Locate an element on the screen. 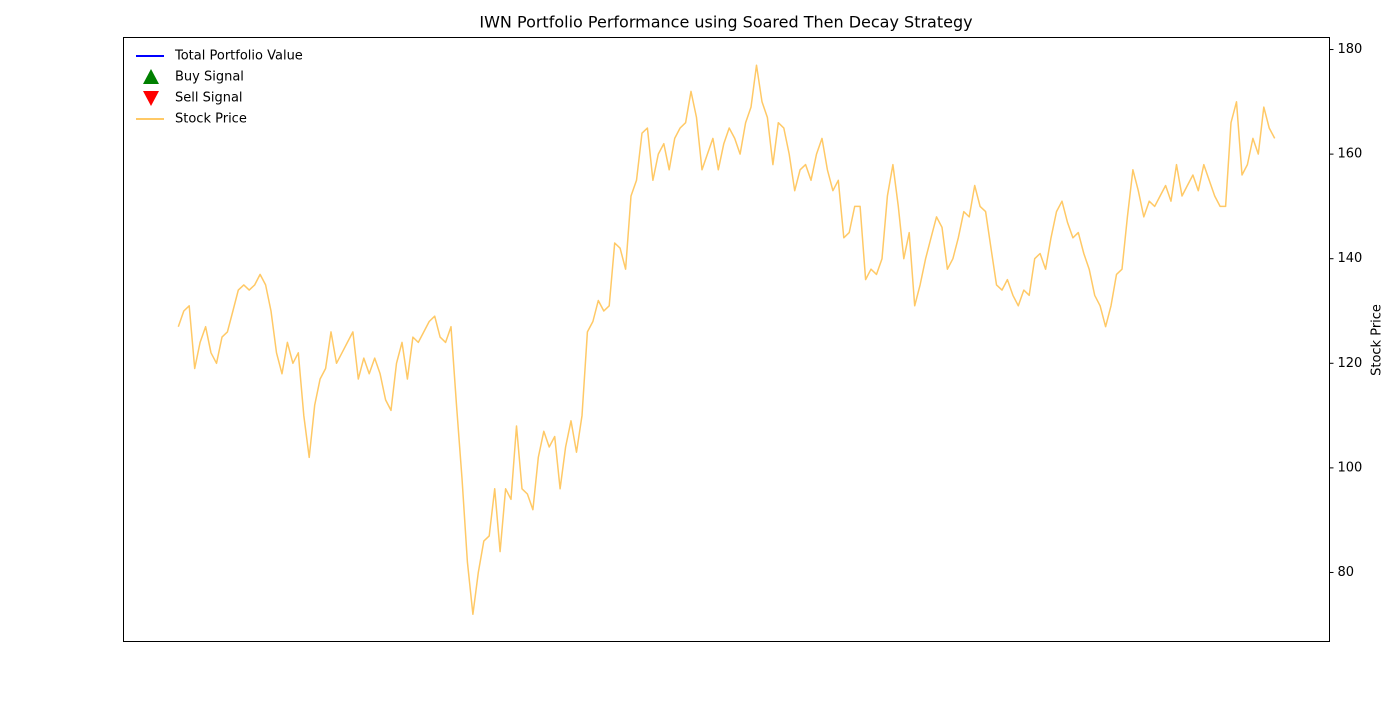 The width and height of the screenshot is (1400, 704). y2-tick-label: 140 is located at coordinates (1350, 258).